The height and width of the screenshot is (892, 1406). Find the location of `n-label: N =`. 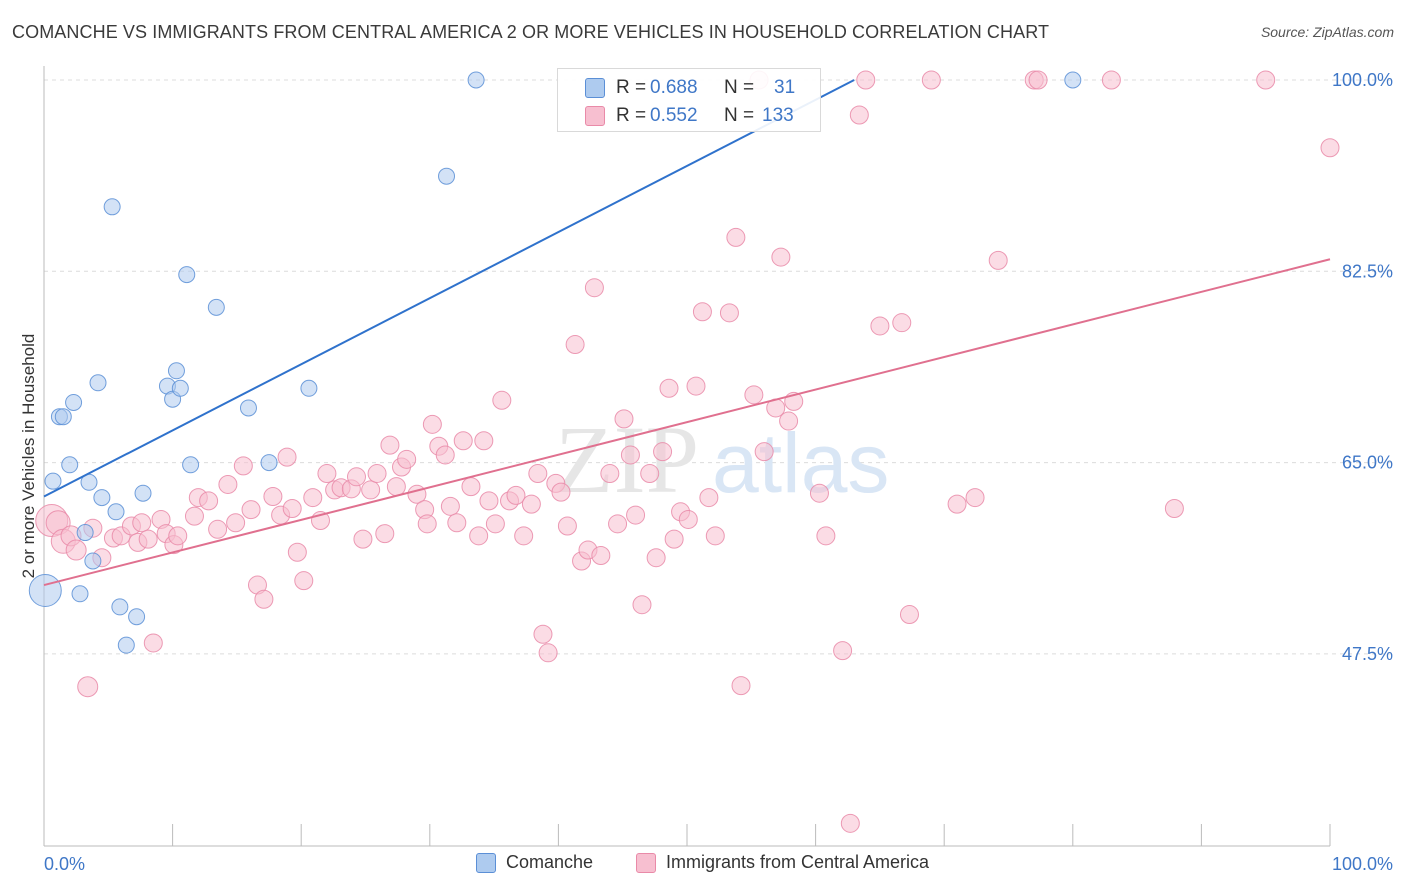

n-label: N = is located at coordinates (739, 87).